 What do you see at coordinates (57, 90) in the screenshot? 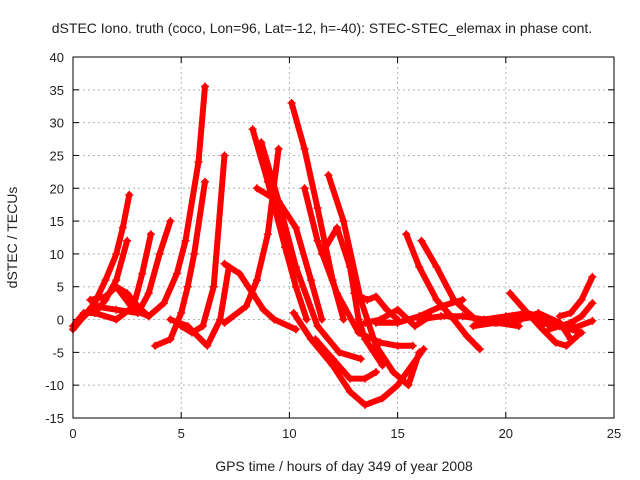
I see `y-tick-label: 35` at bounding box center [57, 90].